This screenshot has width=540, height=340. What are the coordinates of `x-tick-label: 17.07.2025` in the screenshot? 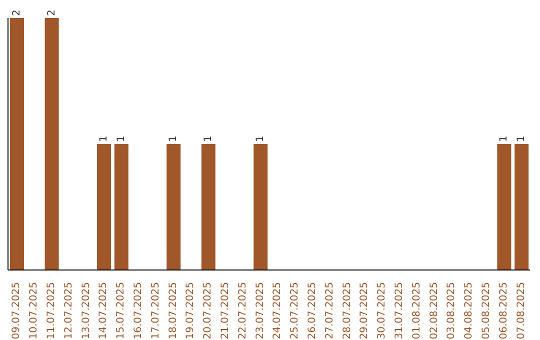 It's located at (156, 311).